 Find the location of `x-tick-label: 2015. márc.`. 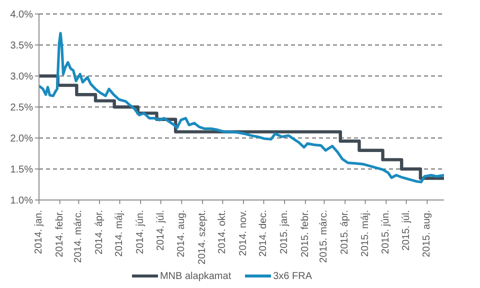

x-tick-label: 2015. márc. is located at coordinates (324, 236).